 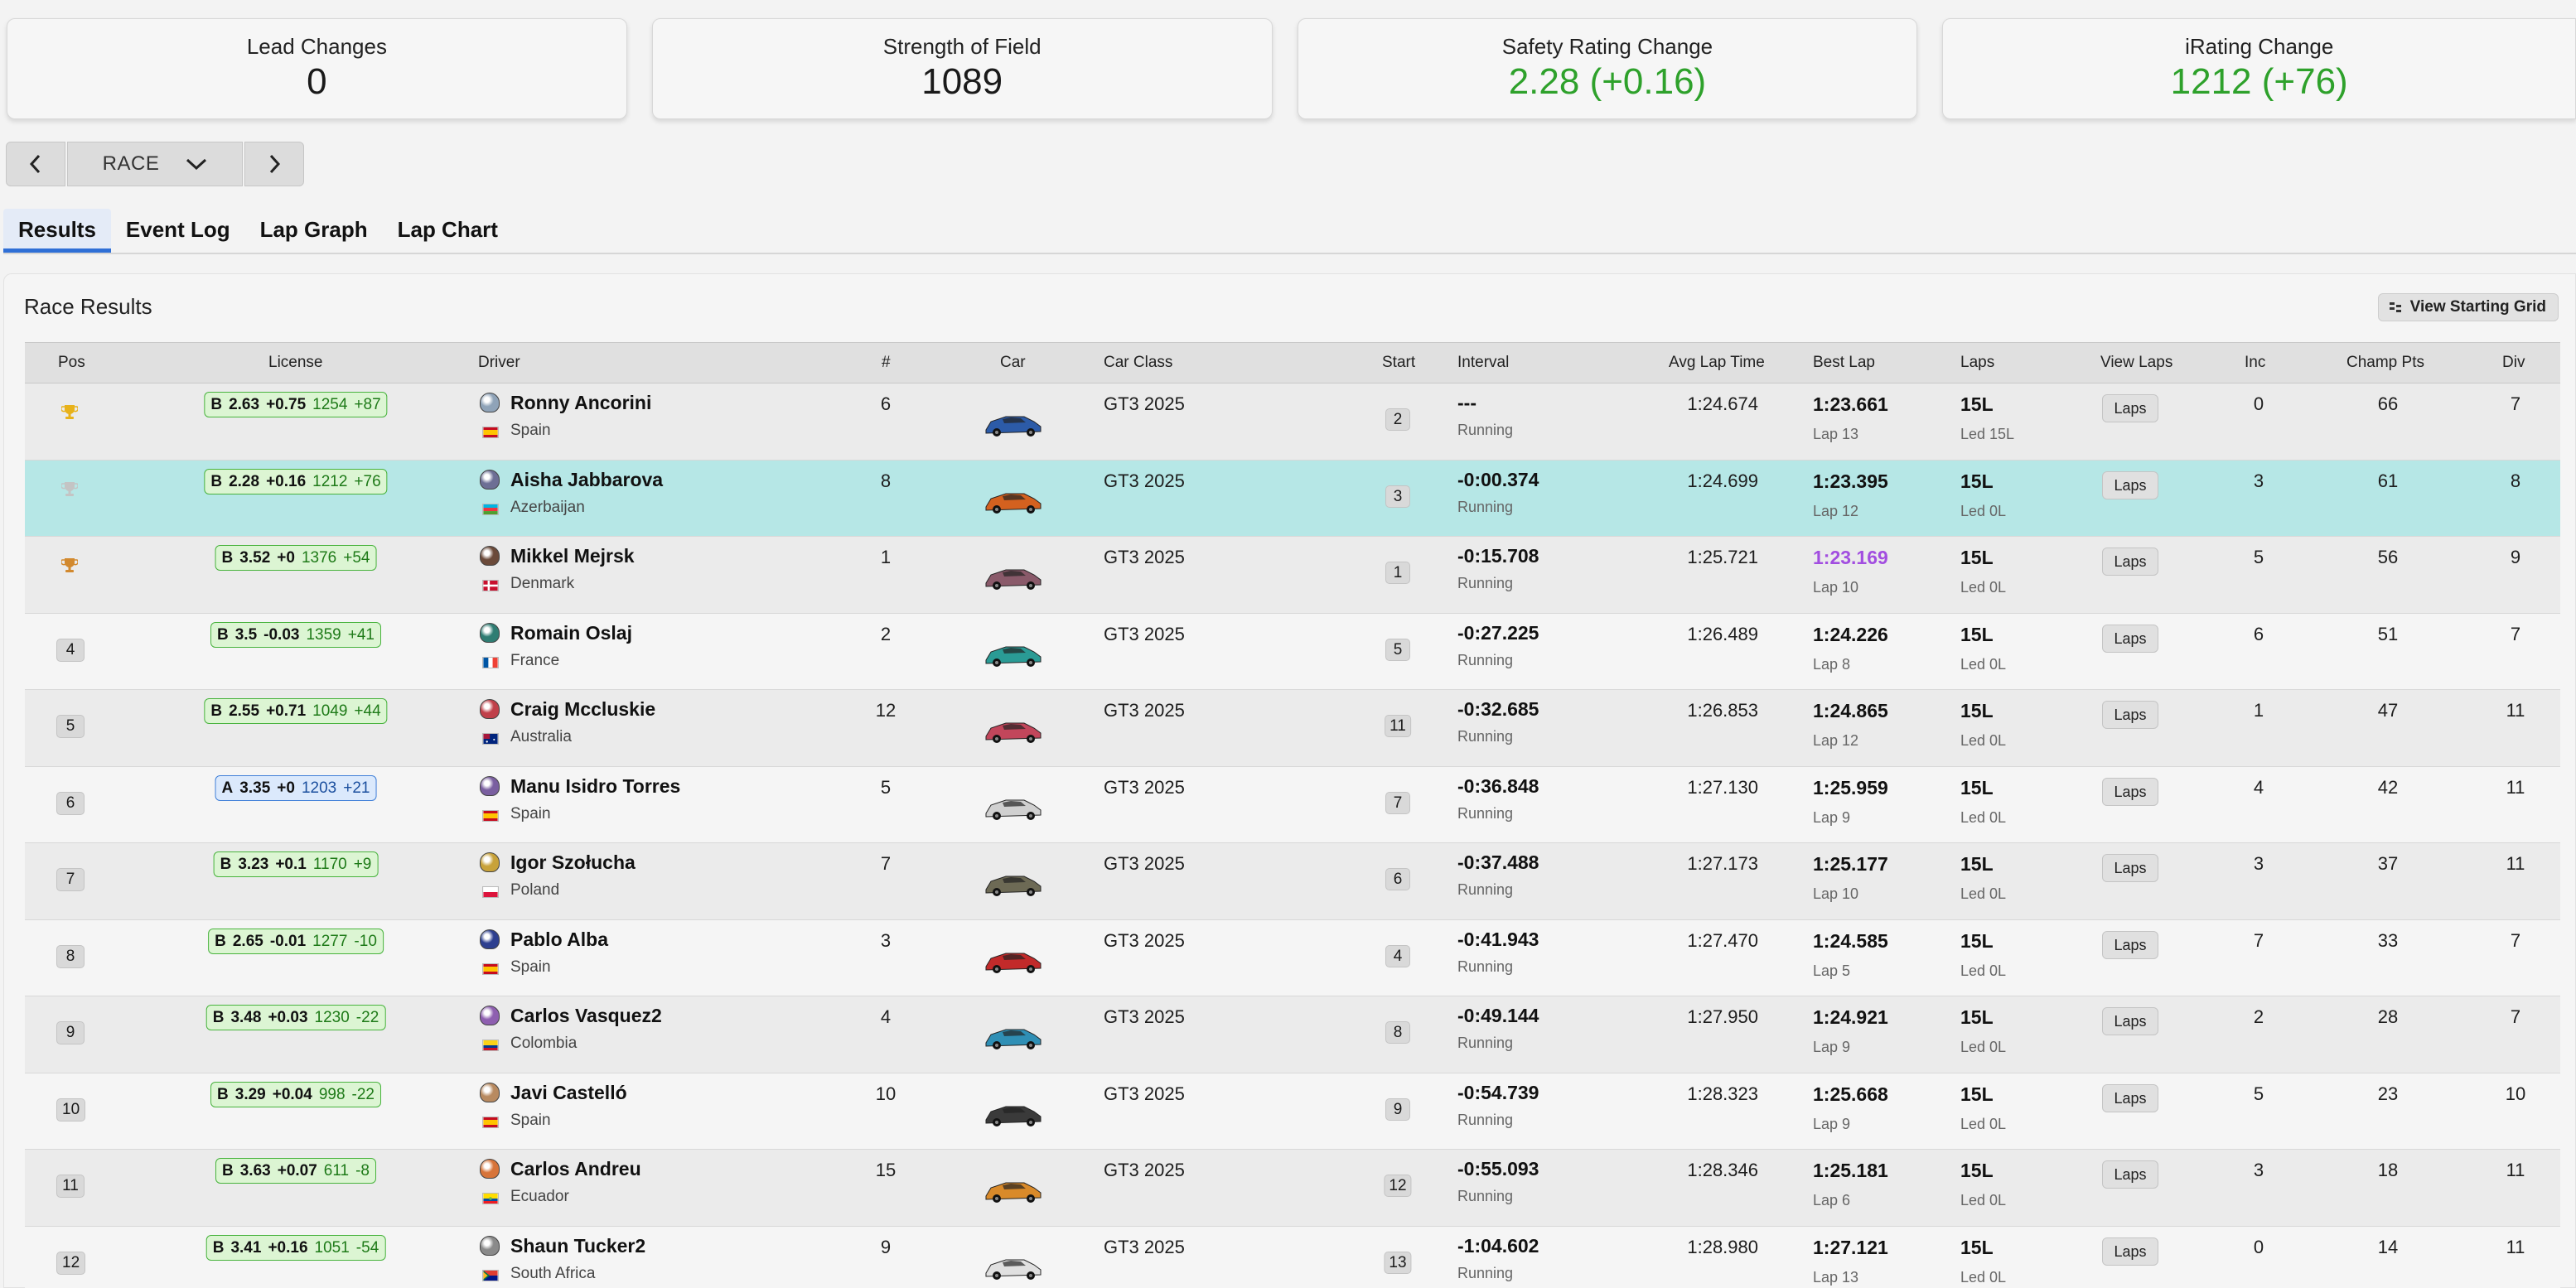 I want to click on race-status: Running, so click(x=1485, y=1119).